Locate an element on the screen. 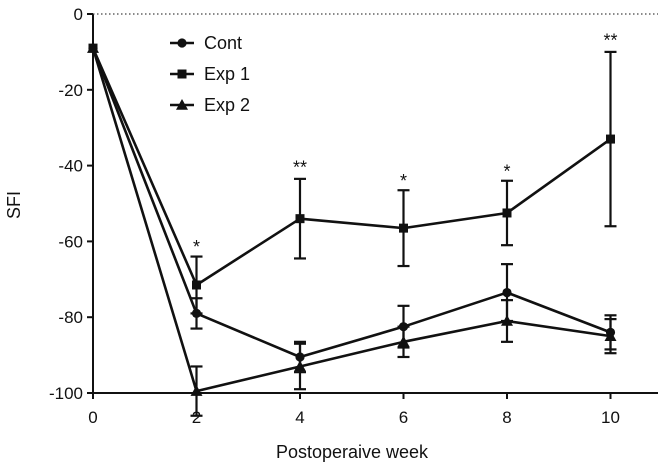 This screenshot has width=668, height=466. x-tick-label: 6 is located at coordinates (403, 417).